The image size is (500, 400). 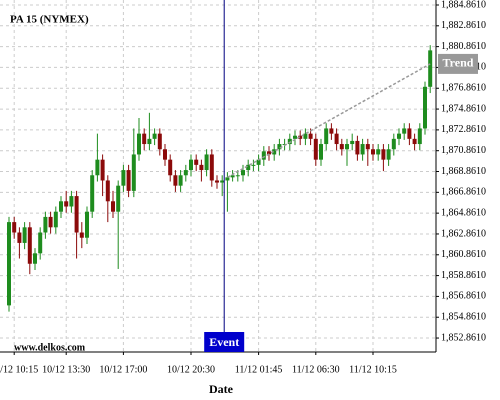 I want to click on y-tick-label: 1,852.8610, so click(x=463, y=337).